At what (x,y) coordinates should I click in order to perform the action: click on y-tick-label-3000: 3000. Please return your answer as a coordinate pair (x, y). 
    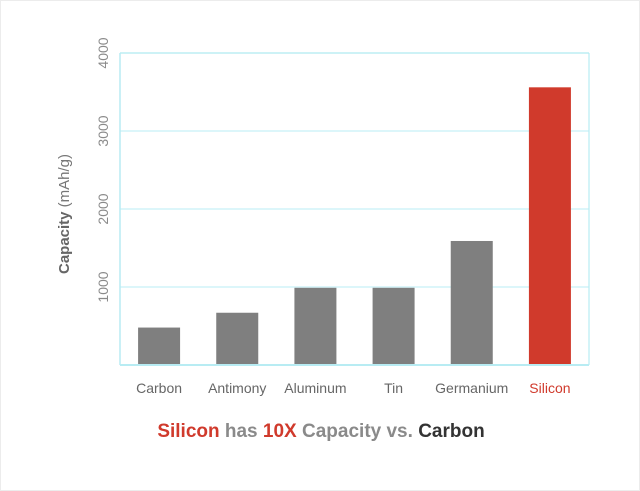
    Looking at the image, I should click on (103, 130).